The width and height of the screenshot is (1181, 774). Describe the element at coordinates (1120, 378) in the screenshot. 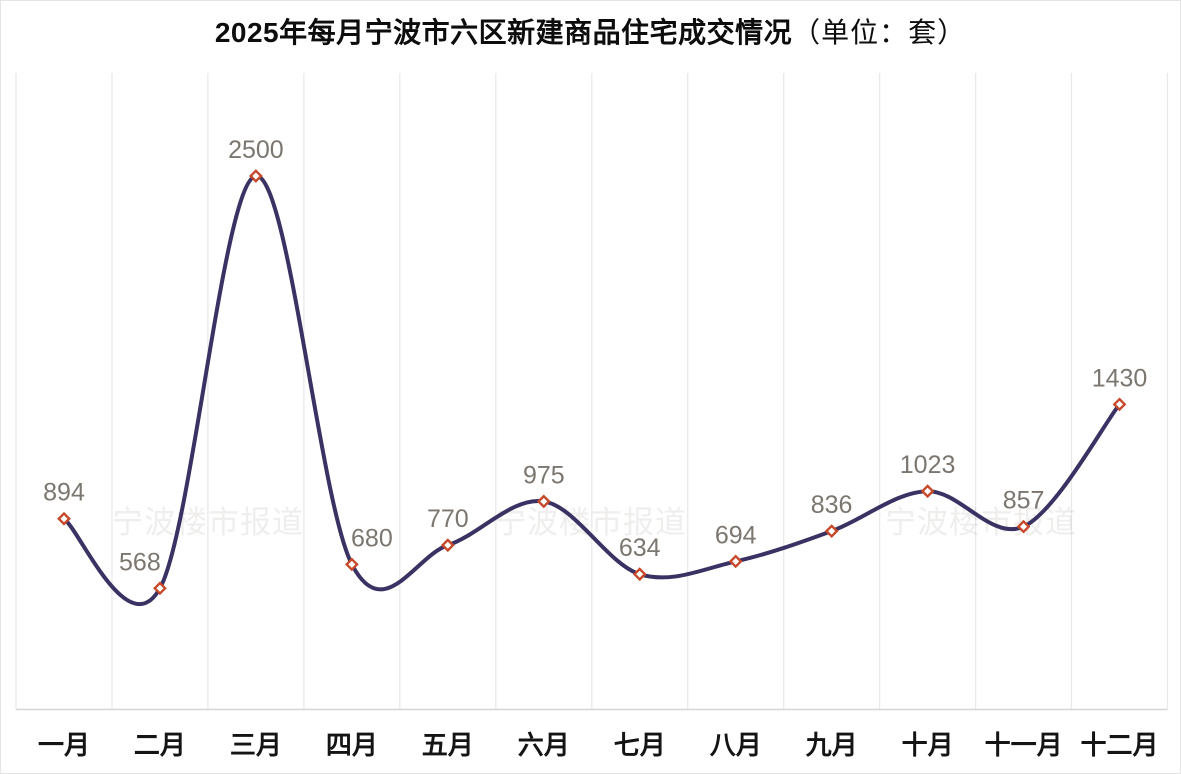

I see `data-label: 1430` at that location.